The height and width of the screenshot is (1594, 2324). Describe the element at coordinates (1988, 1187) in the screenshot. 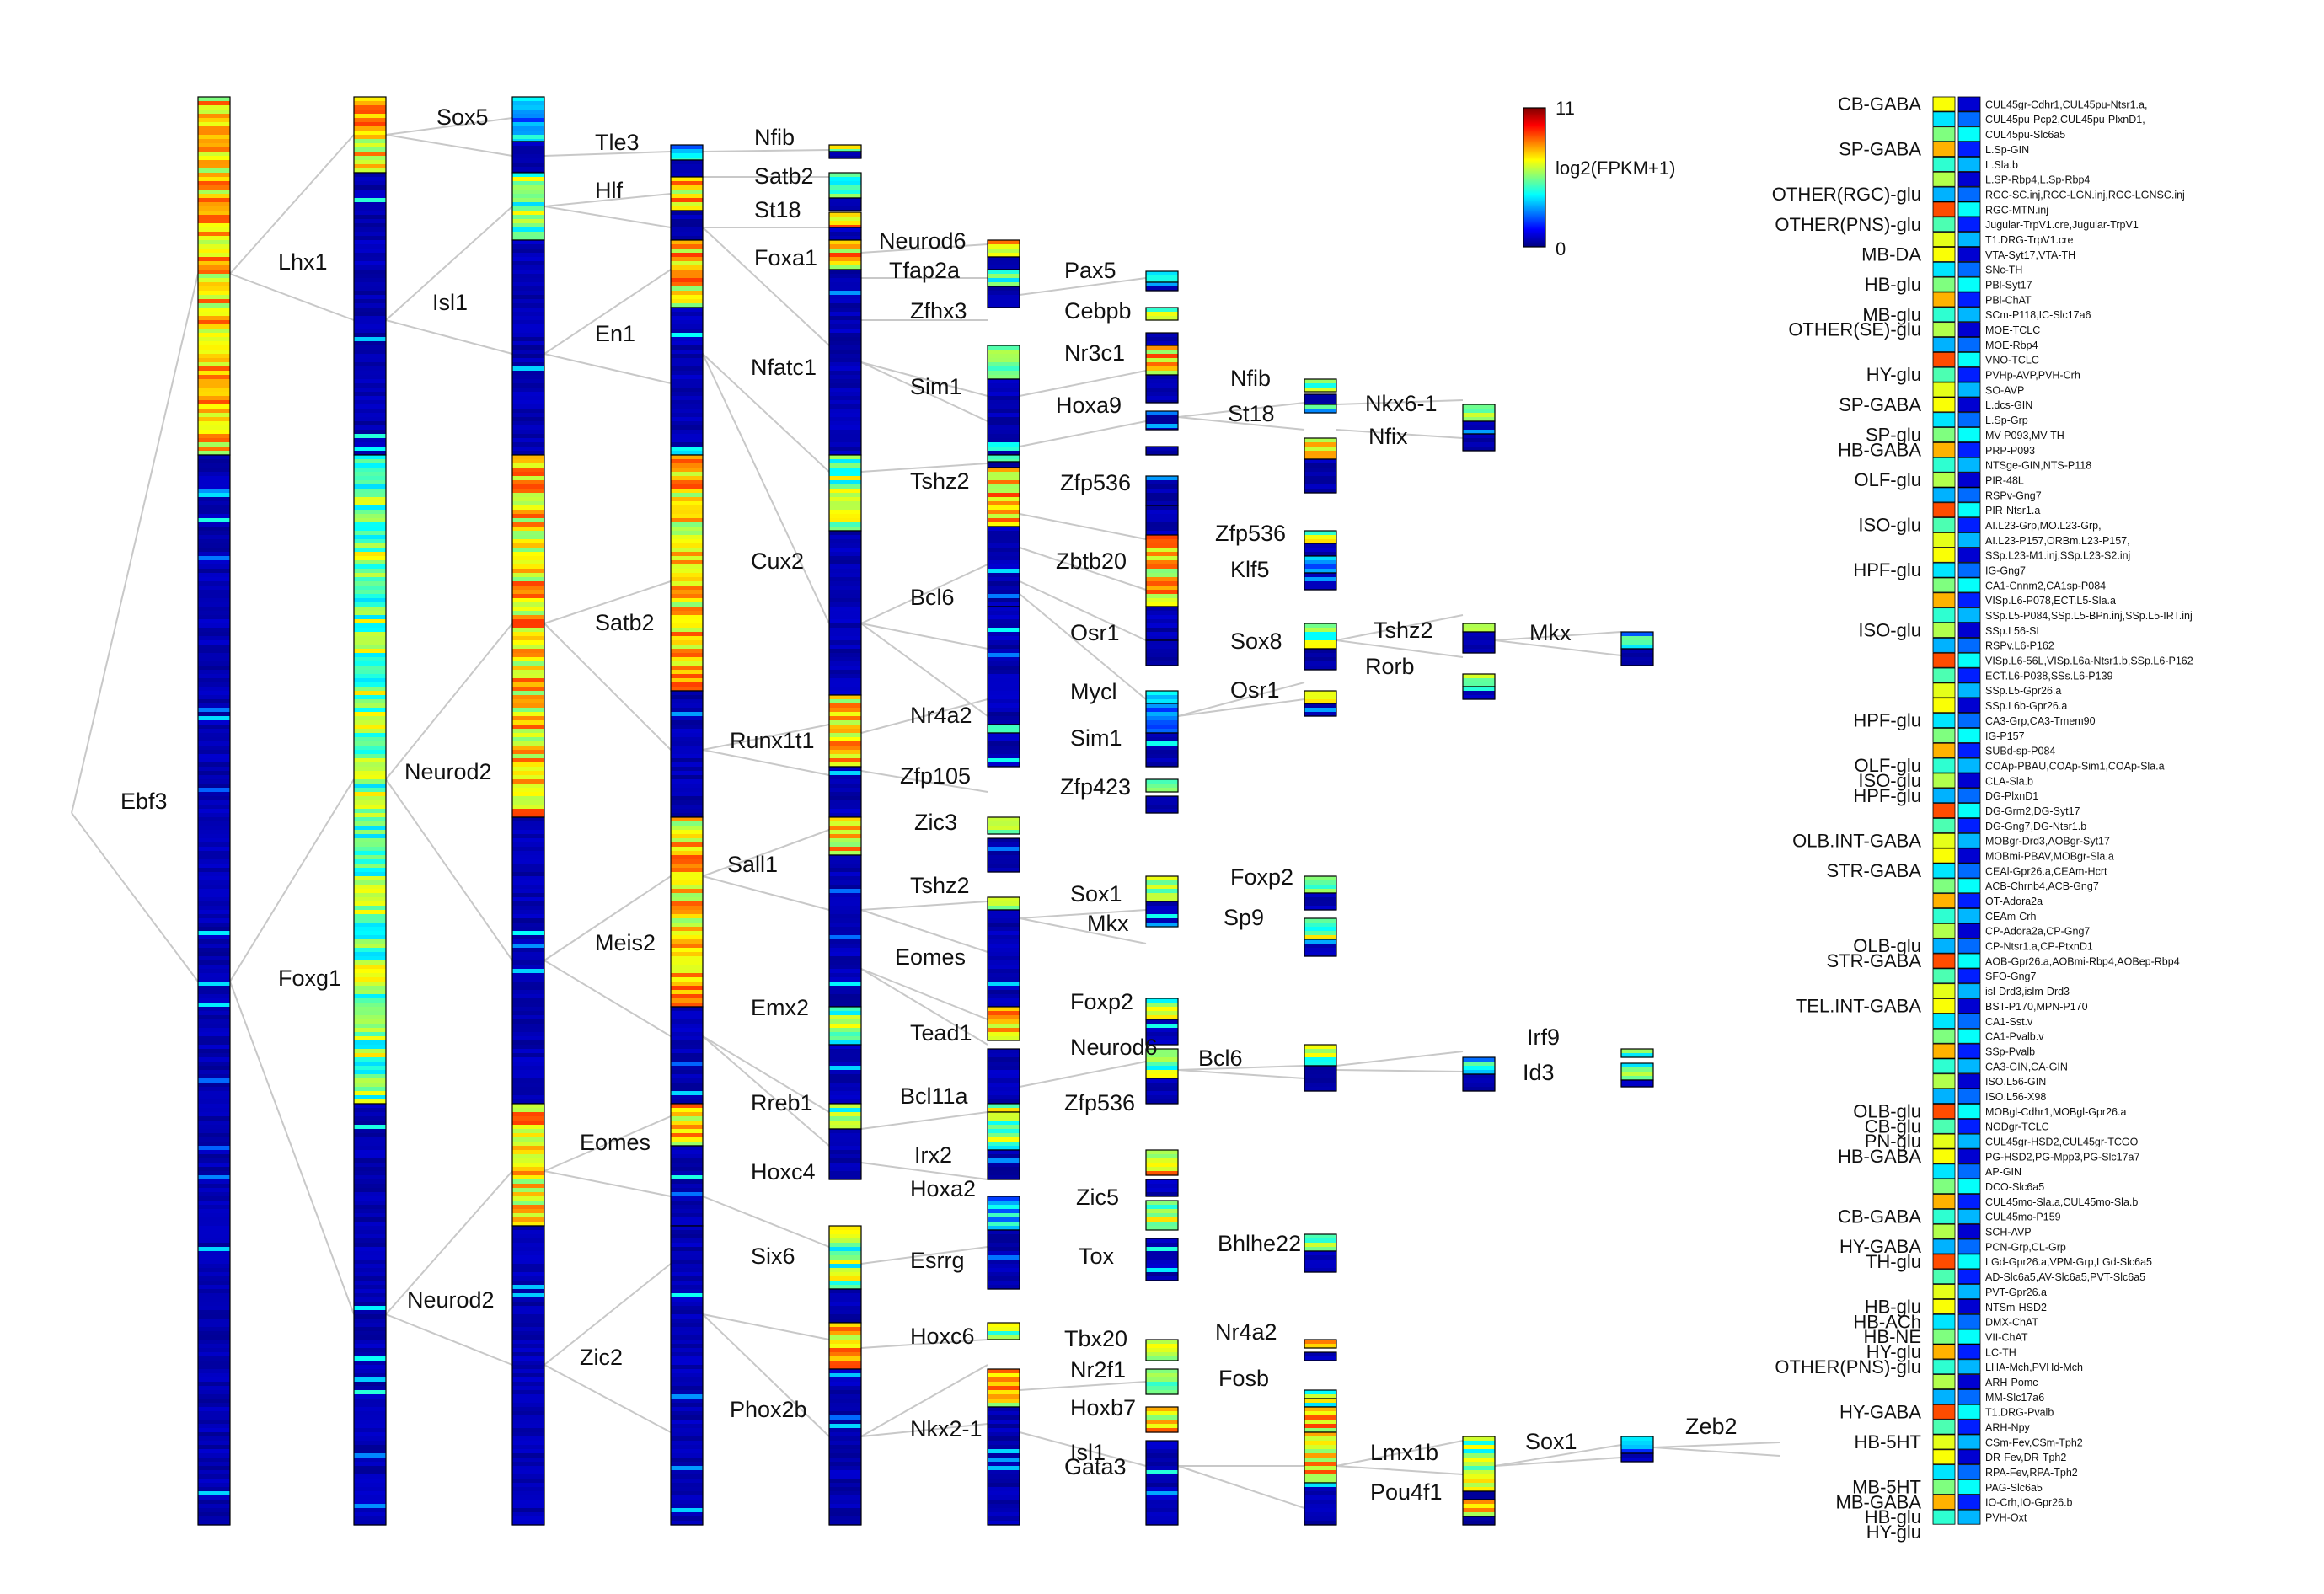

I see `cluster-row: DCO-Slc6a5` at that location.